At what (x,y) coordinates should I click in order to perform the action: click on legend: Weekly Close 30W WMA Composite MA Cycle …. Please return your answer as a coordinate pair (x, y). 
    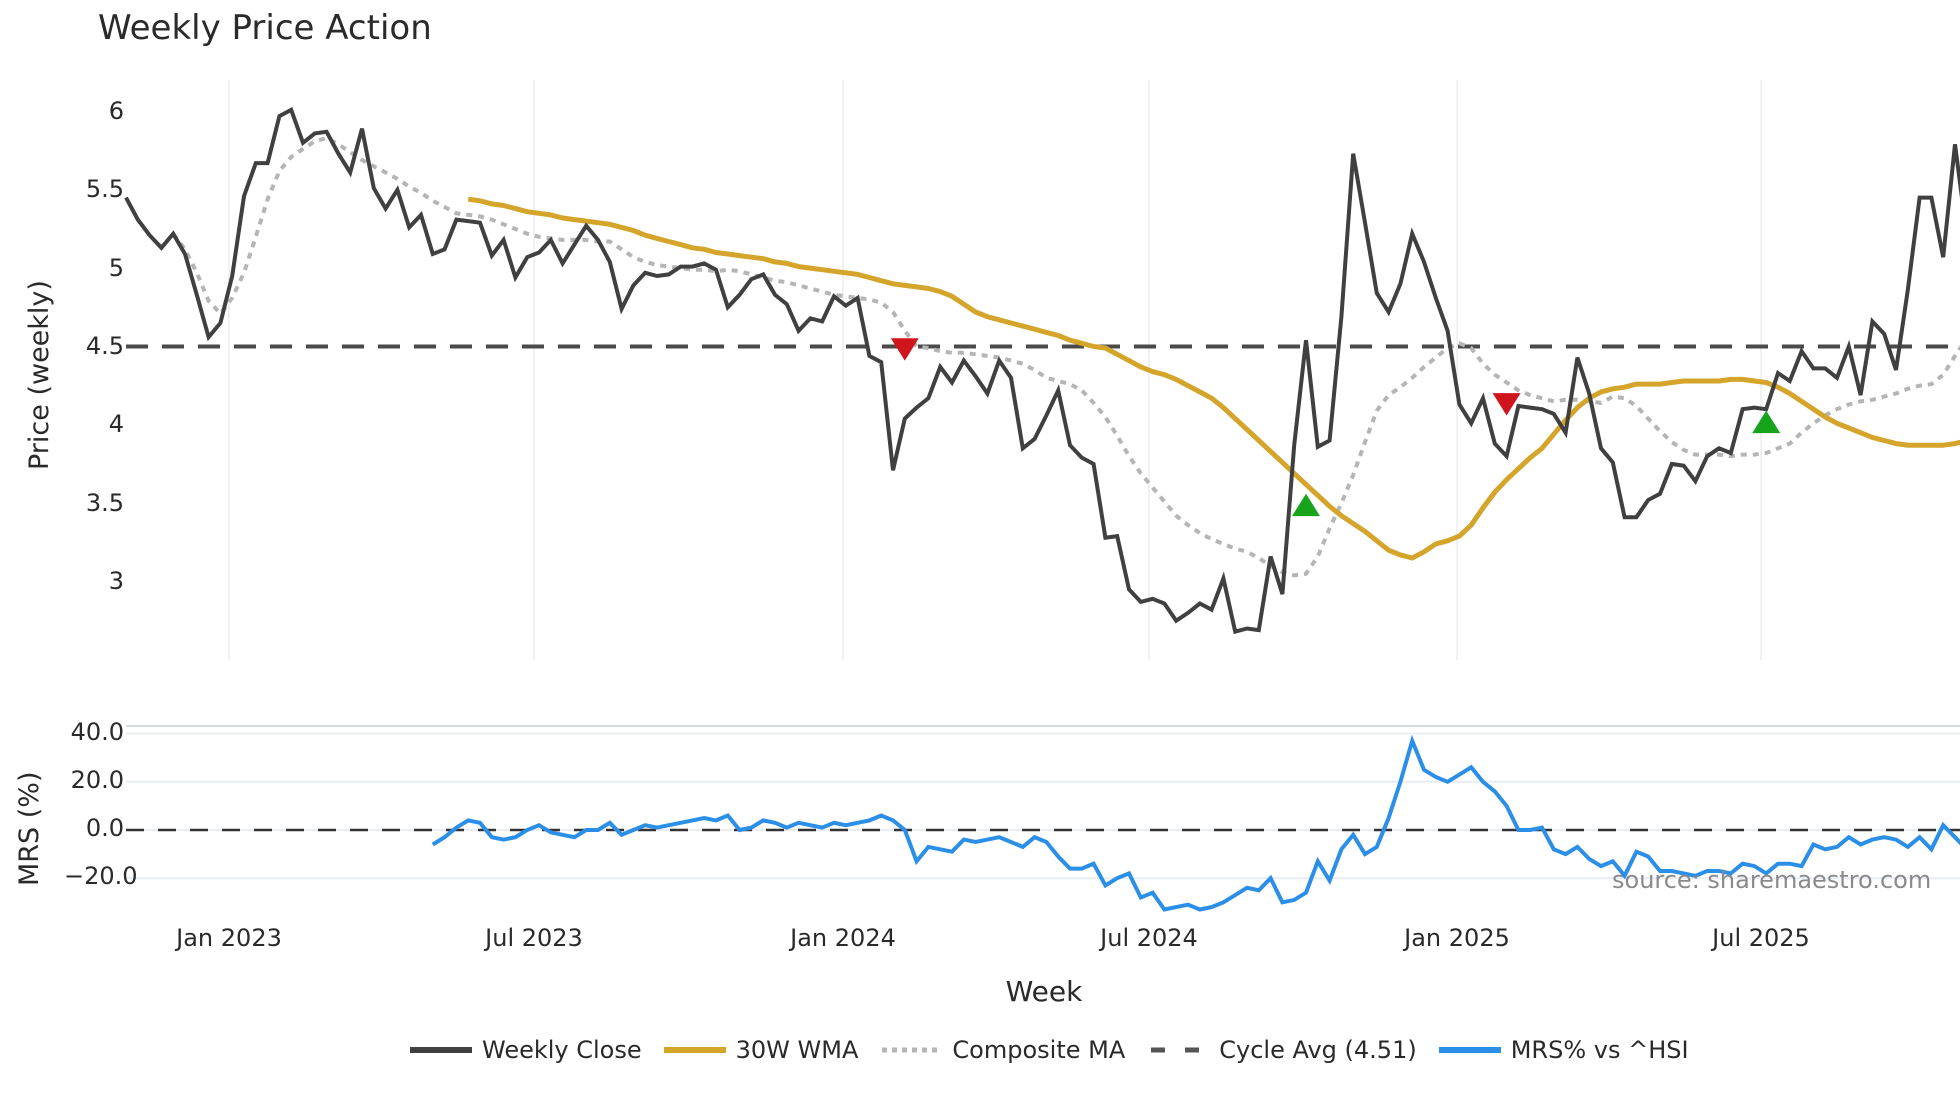
    Looking at the image, I should click on (1060, 1050).